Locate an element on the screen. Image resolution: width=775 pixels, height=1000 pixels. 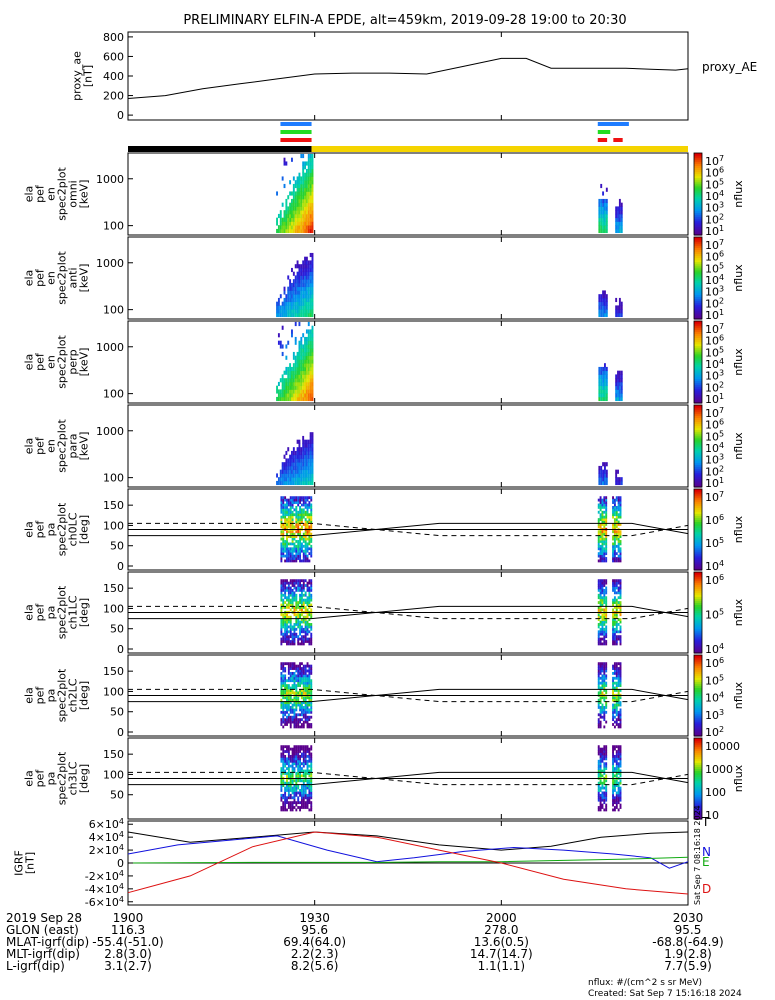
spectrogram-y-axis-label-line: ela is located at coordinates (29, 362).